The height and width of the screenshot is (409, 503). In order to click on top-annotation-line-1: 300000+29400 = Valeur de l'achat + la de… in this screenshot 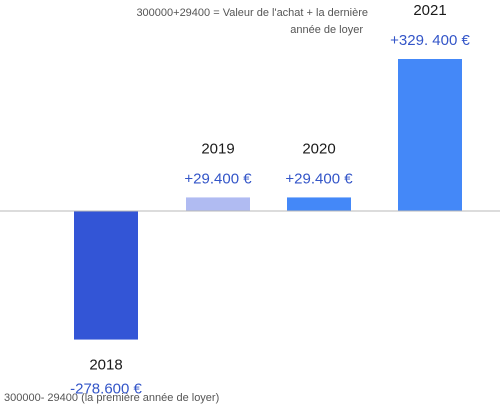, I will do `click(252, 13)`.